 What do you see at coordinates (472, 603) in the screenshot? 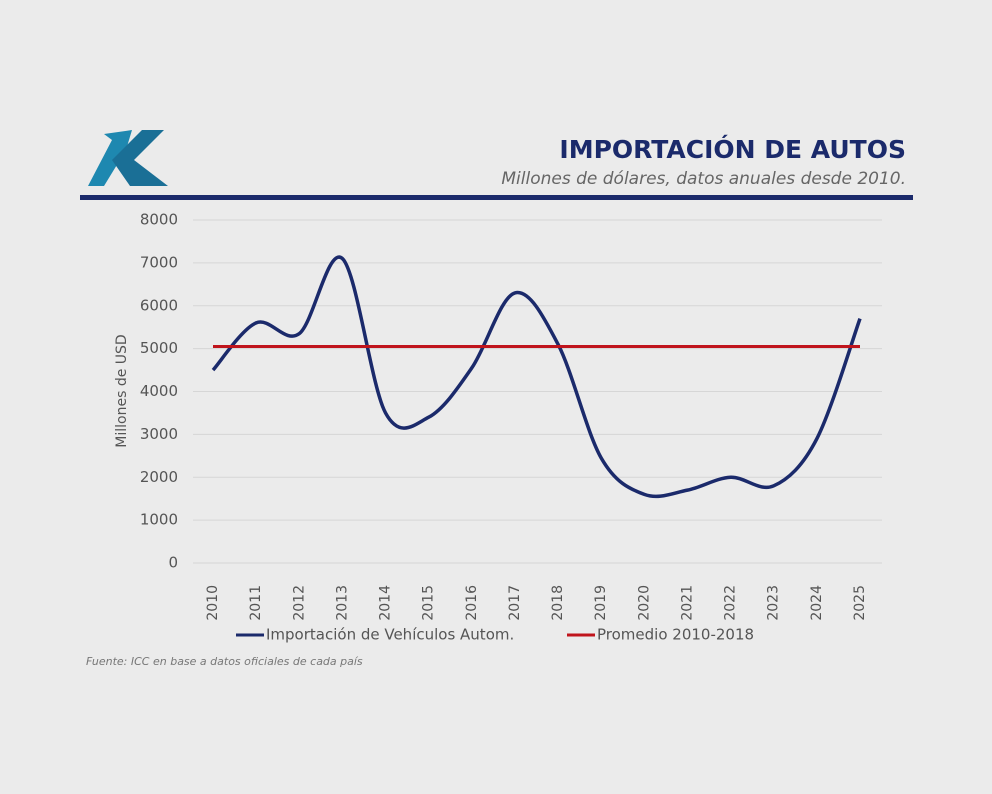
I see `x-tick-label: 2016` at bounding box center [472, 603].